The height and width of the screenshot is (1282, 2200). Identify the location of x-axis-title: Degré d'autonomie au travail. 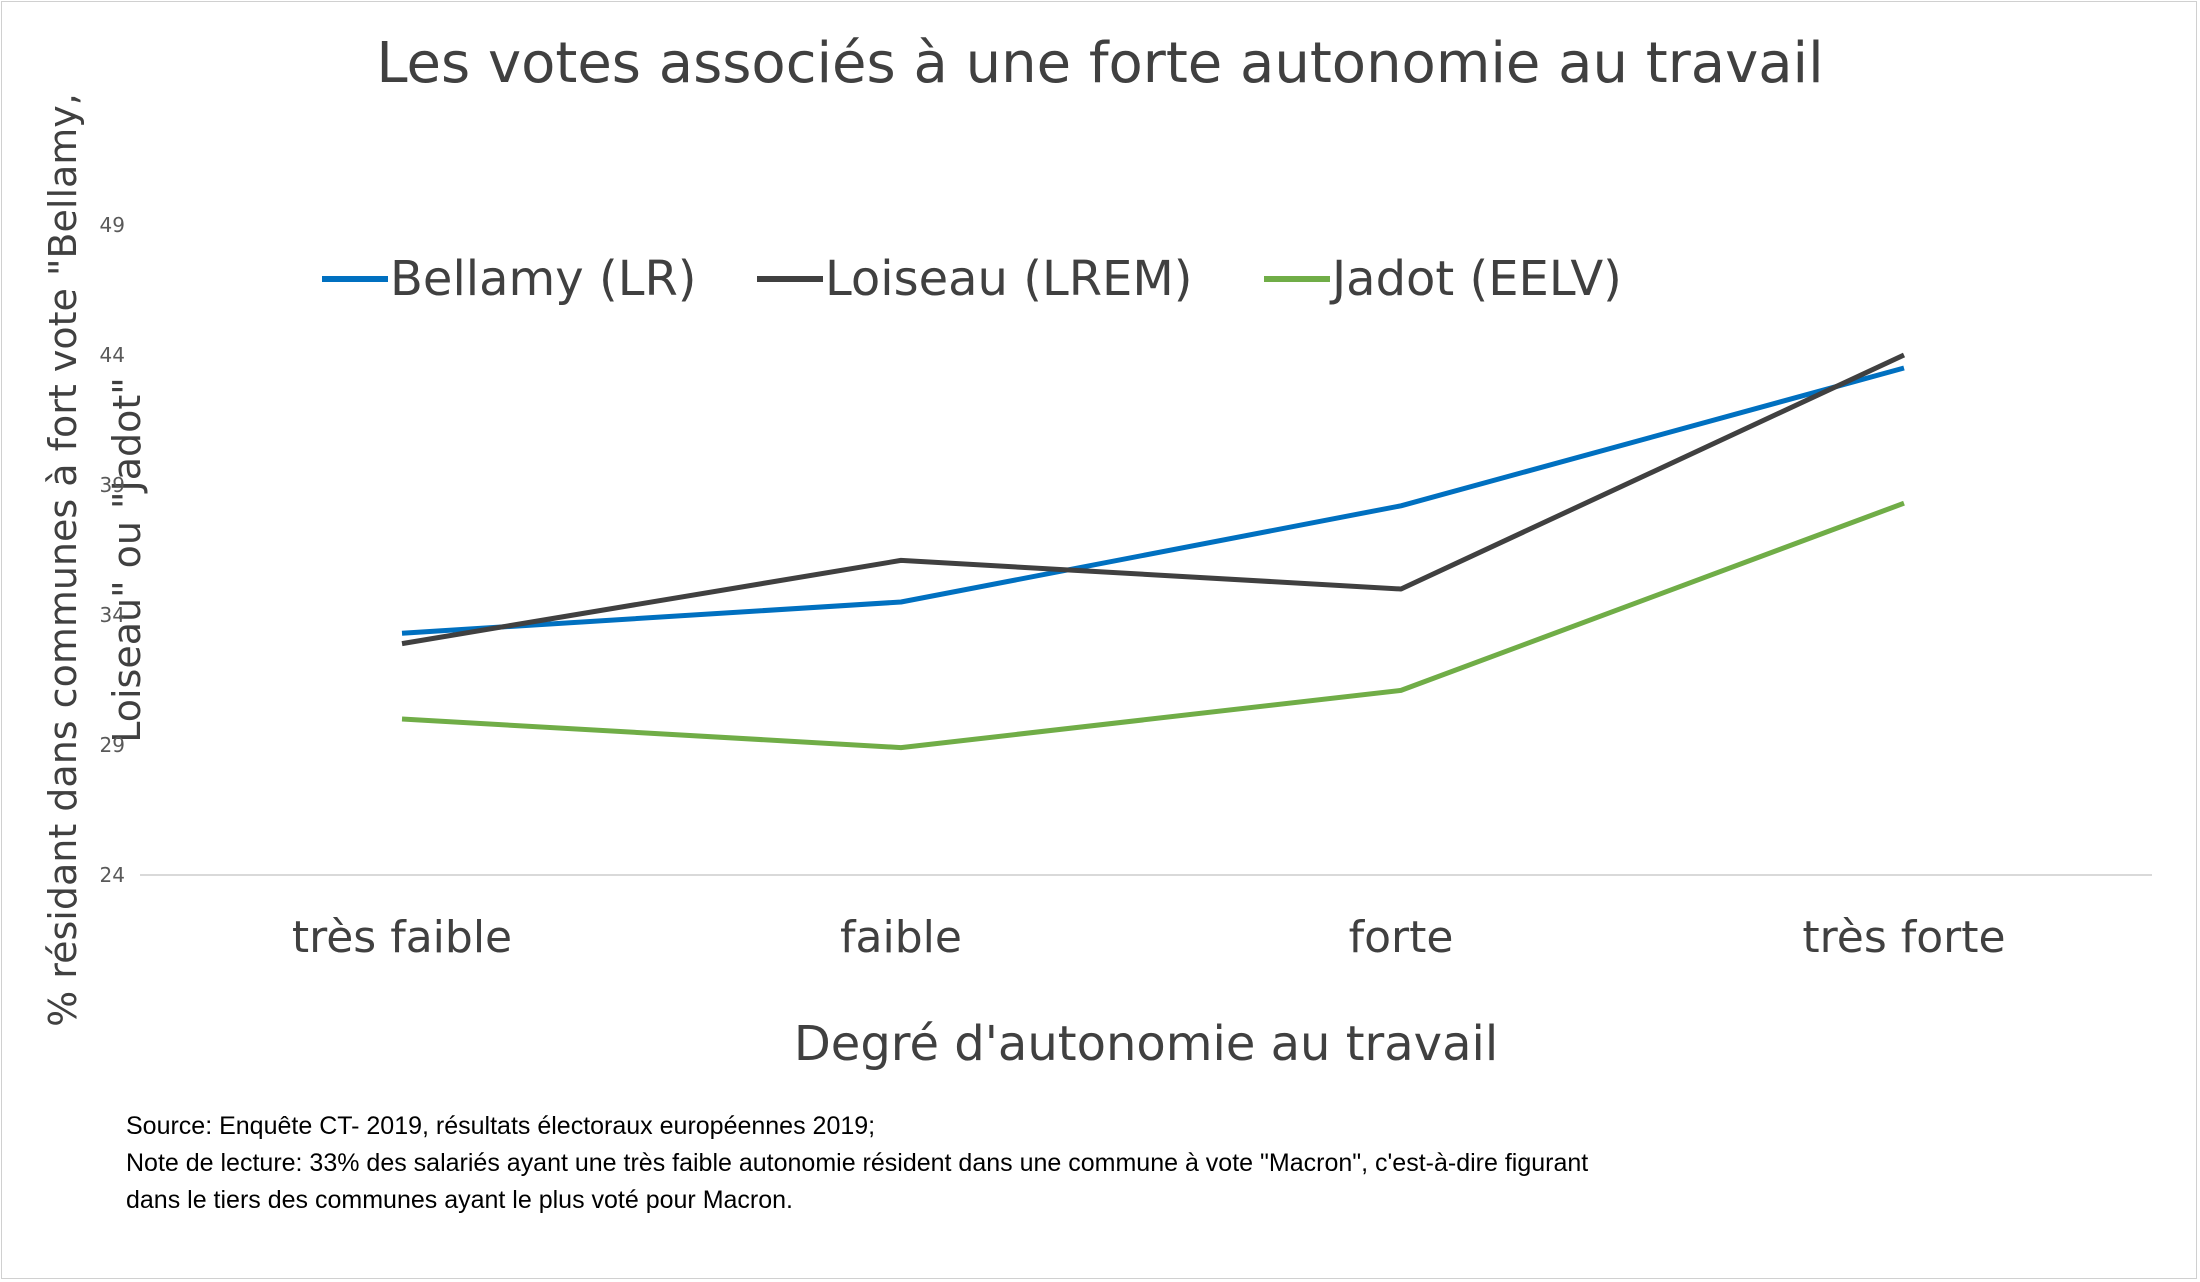
(1146, 1044).